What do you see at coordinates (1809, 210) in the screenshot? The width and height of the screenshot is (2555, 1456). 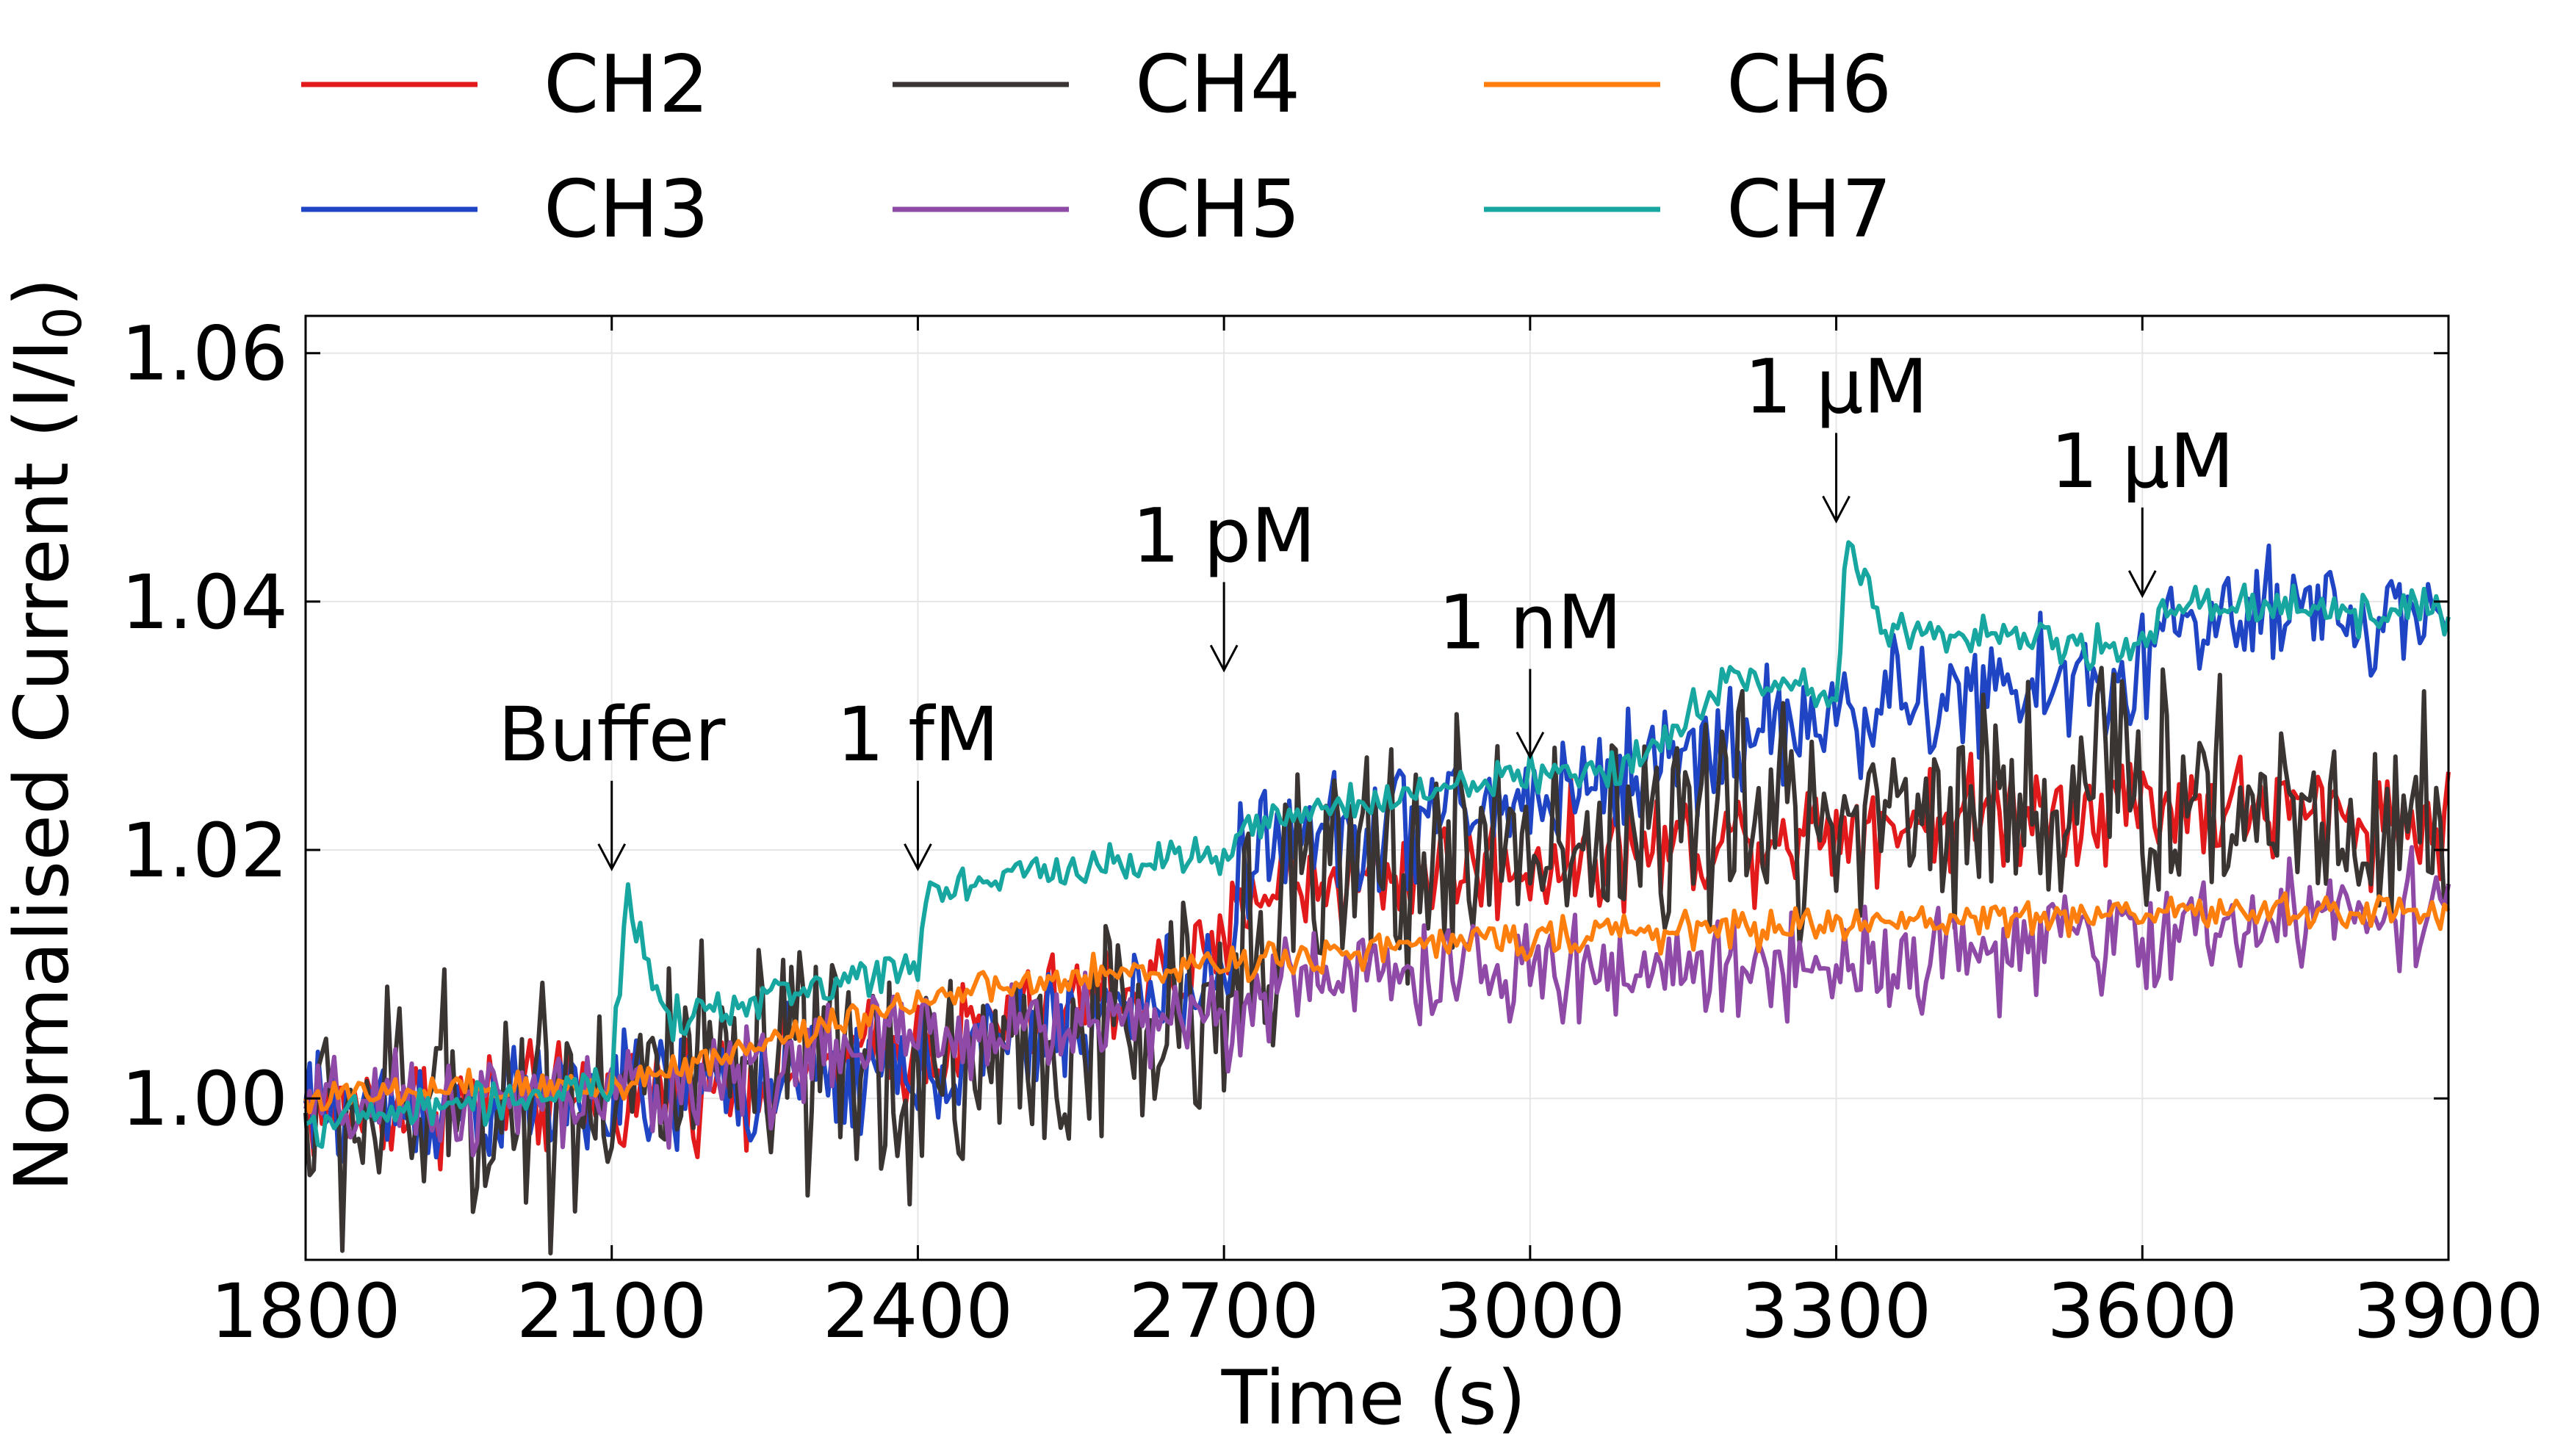 I see `legend-label: CH7` at bounding box center [1809, 210].